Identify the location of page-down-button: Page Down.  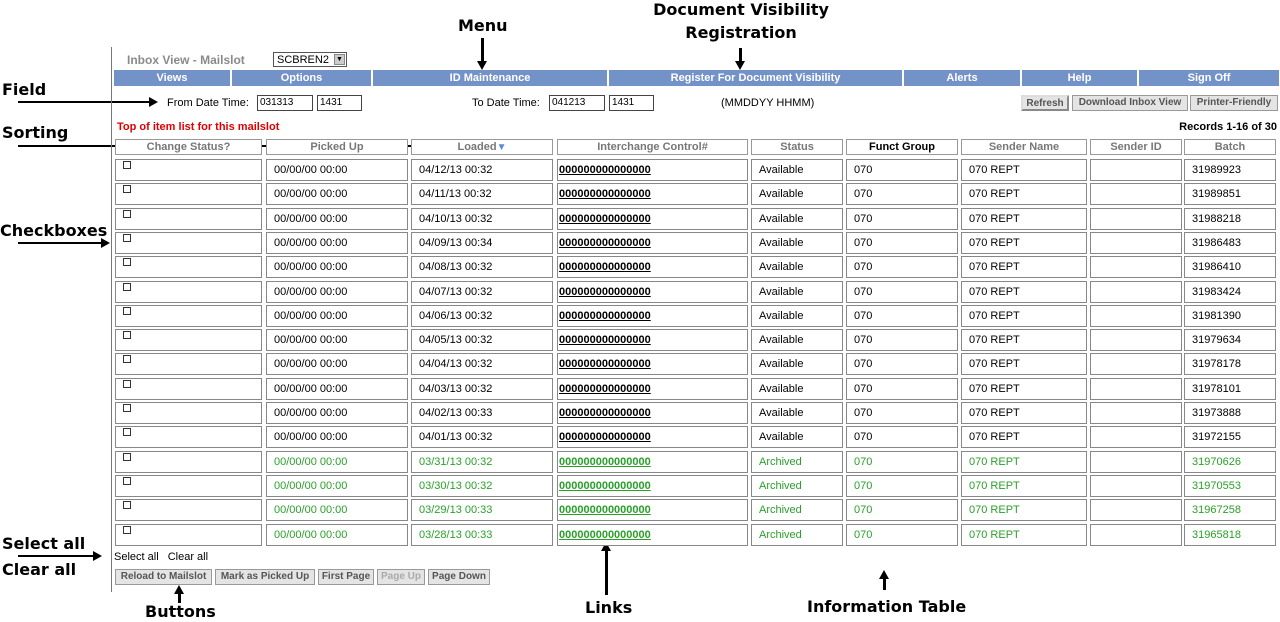
(459, 577).